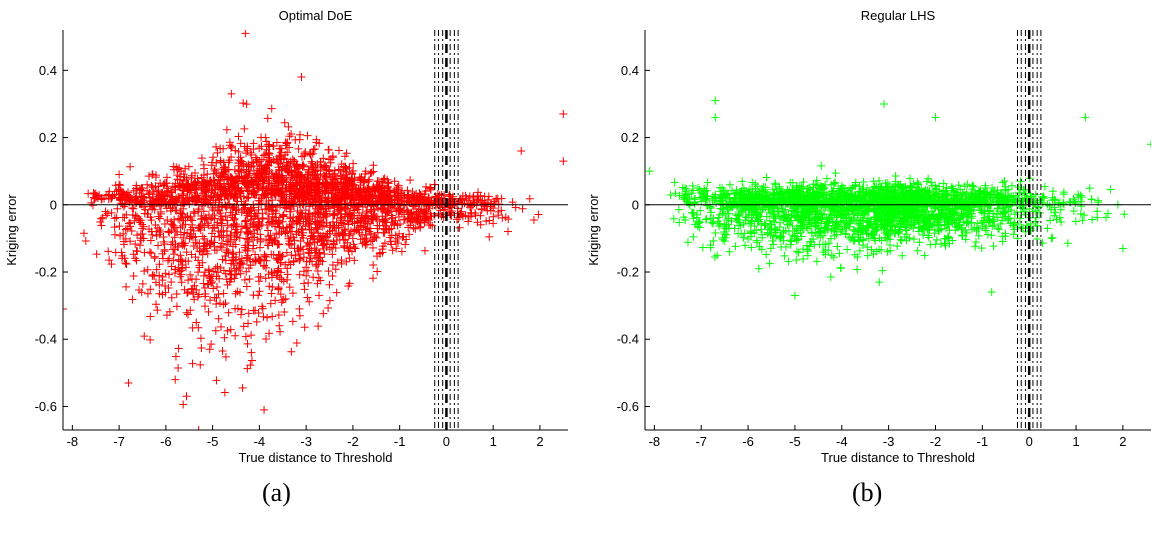  I want to click on x-tick-label: 2, so click(539, 441).